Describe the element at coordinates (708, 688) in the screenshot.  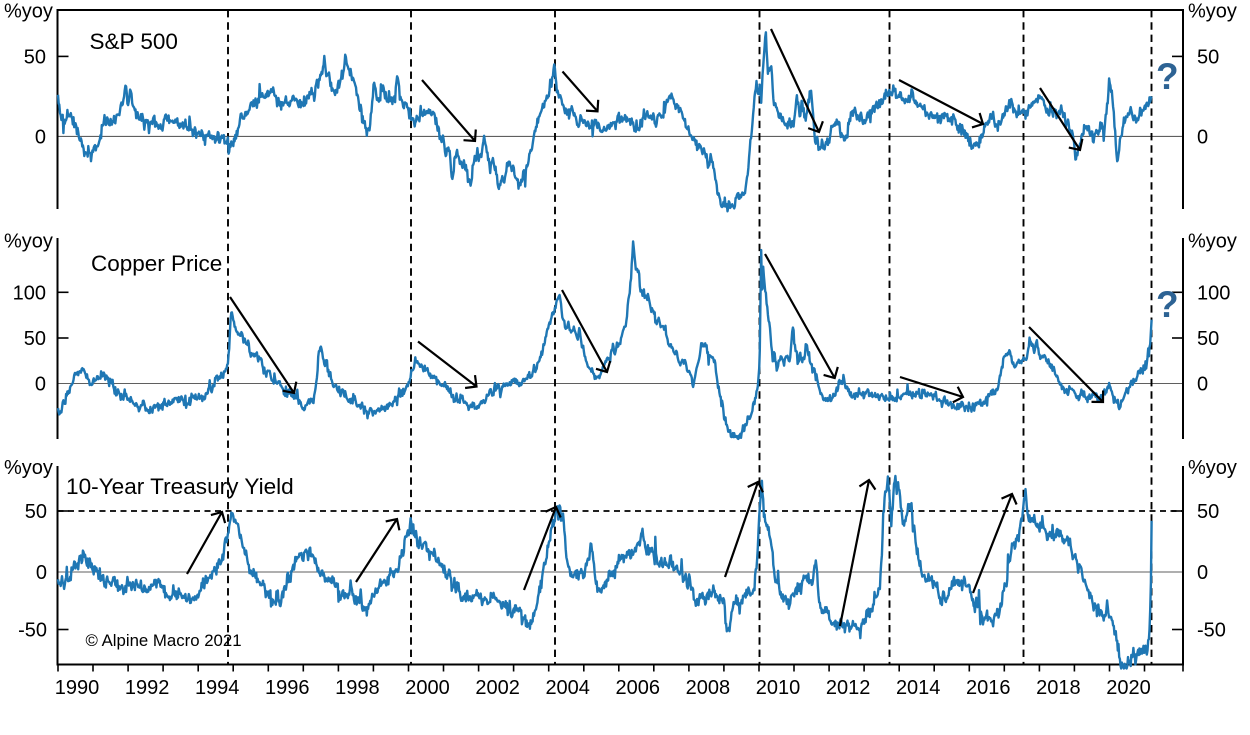
I see `svg-text: 2008` at that location.